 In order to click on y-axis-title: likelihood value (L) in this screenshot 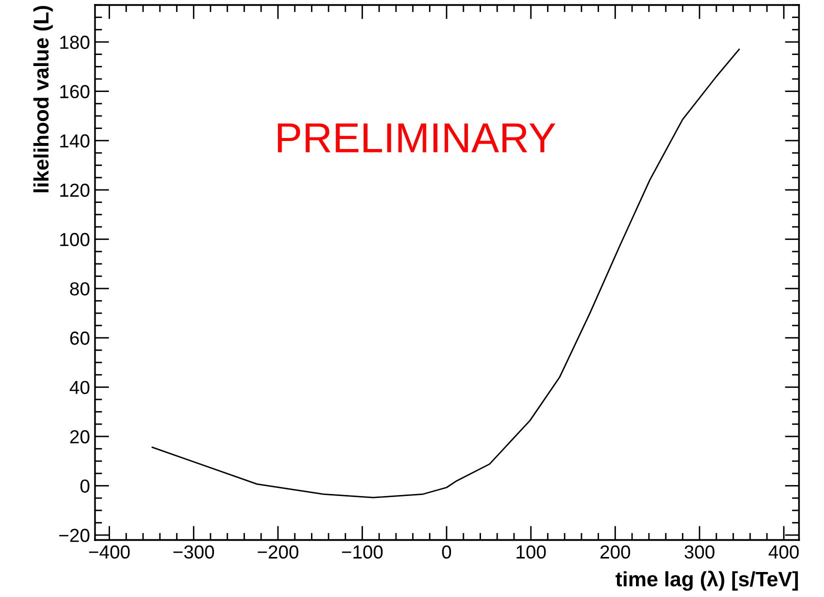, I will do `click(43, 99)`.